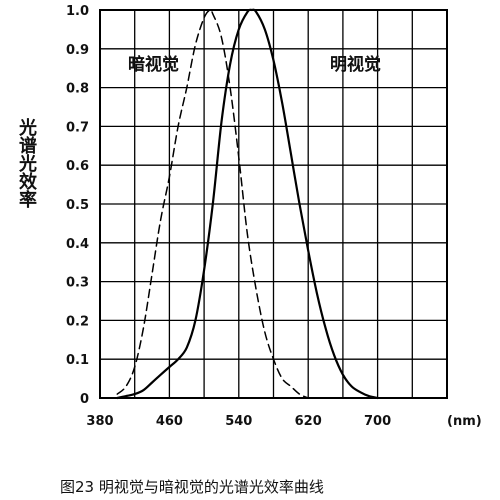  What do you see at coordinates (308, 421) in the screenshot?
I see `x-tick-label: 620` at bounding box center [308, 421].